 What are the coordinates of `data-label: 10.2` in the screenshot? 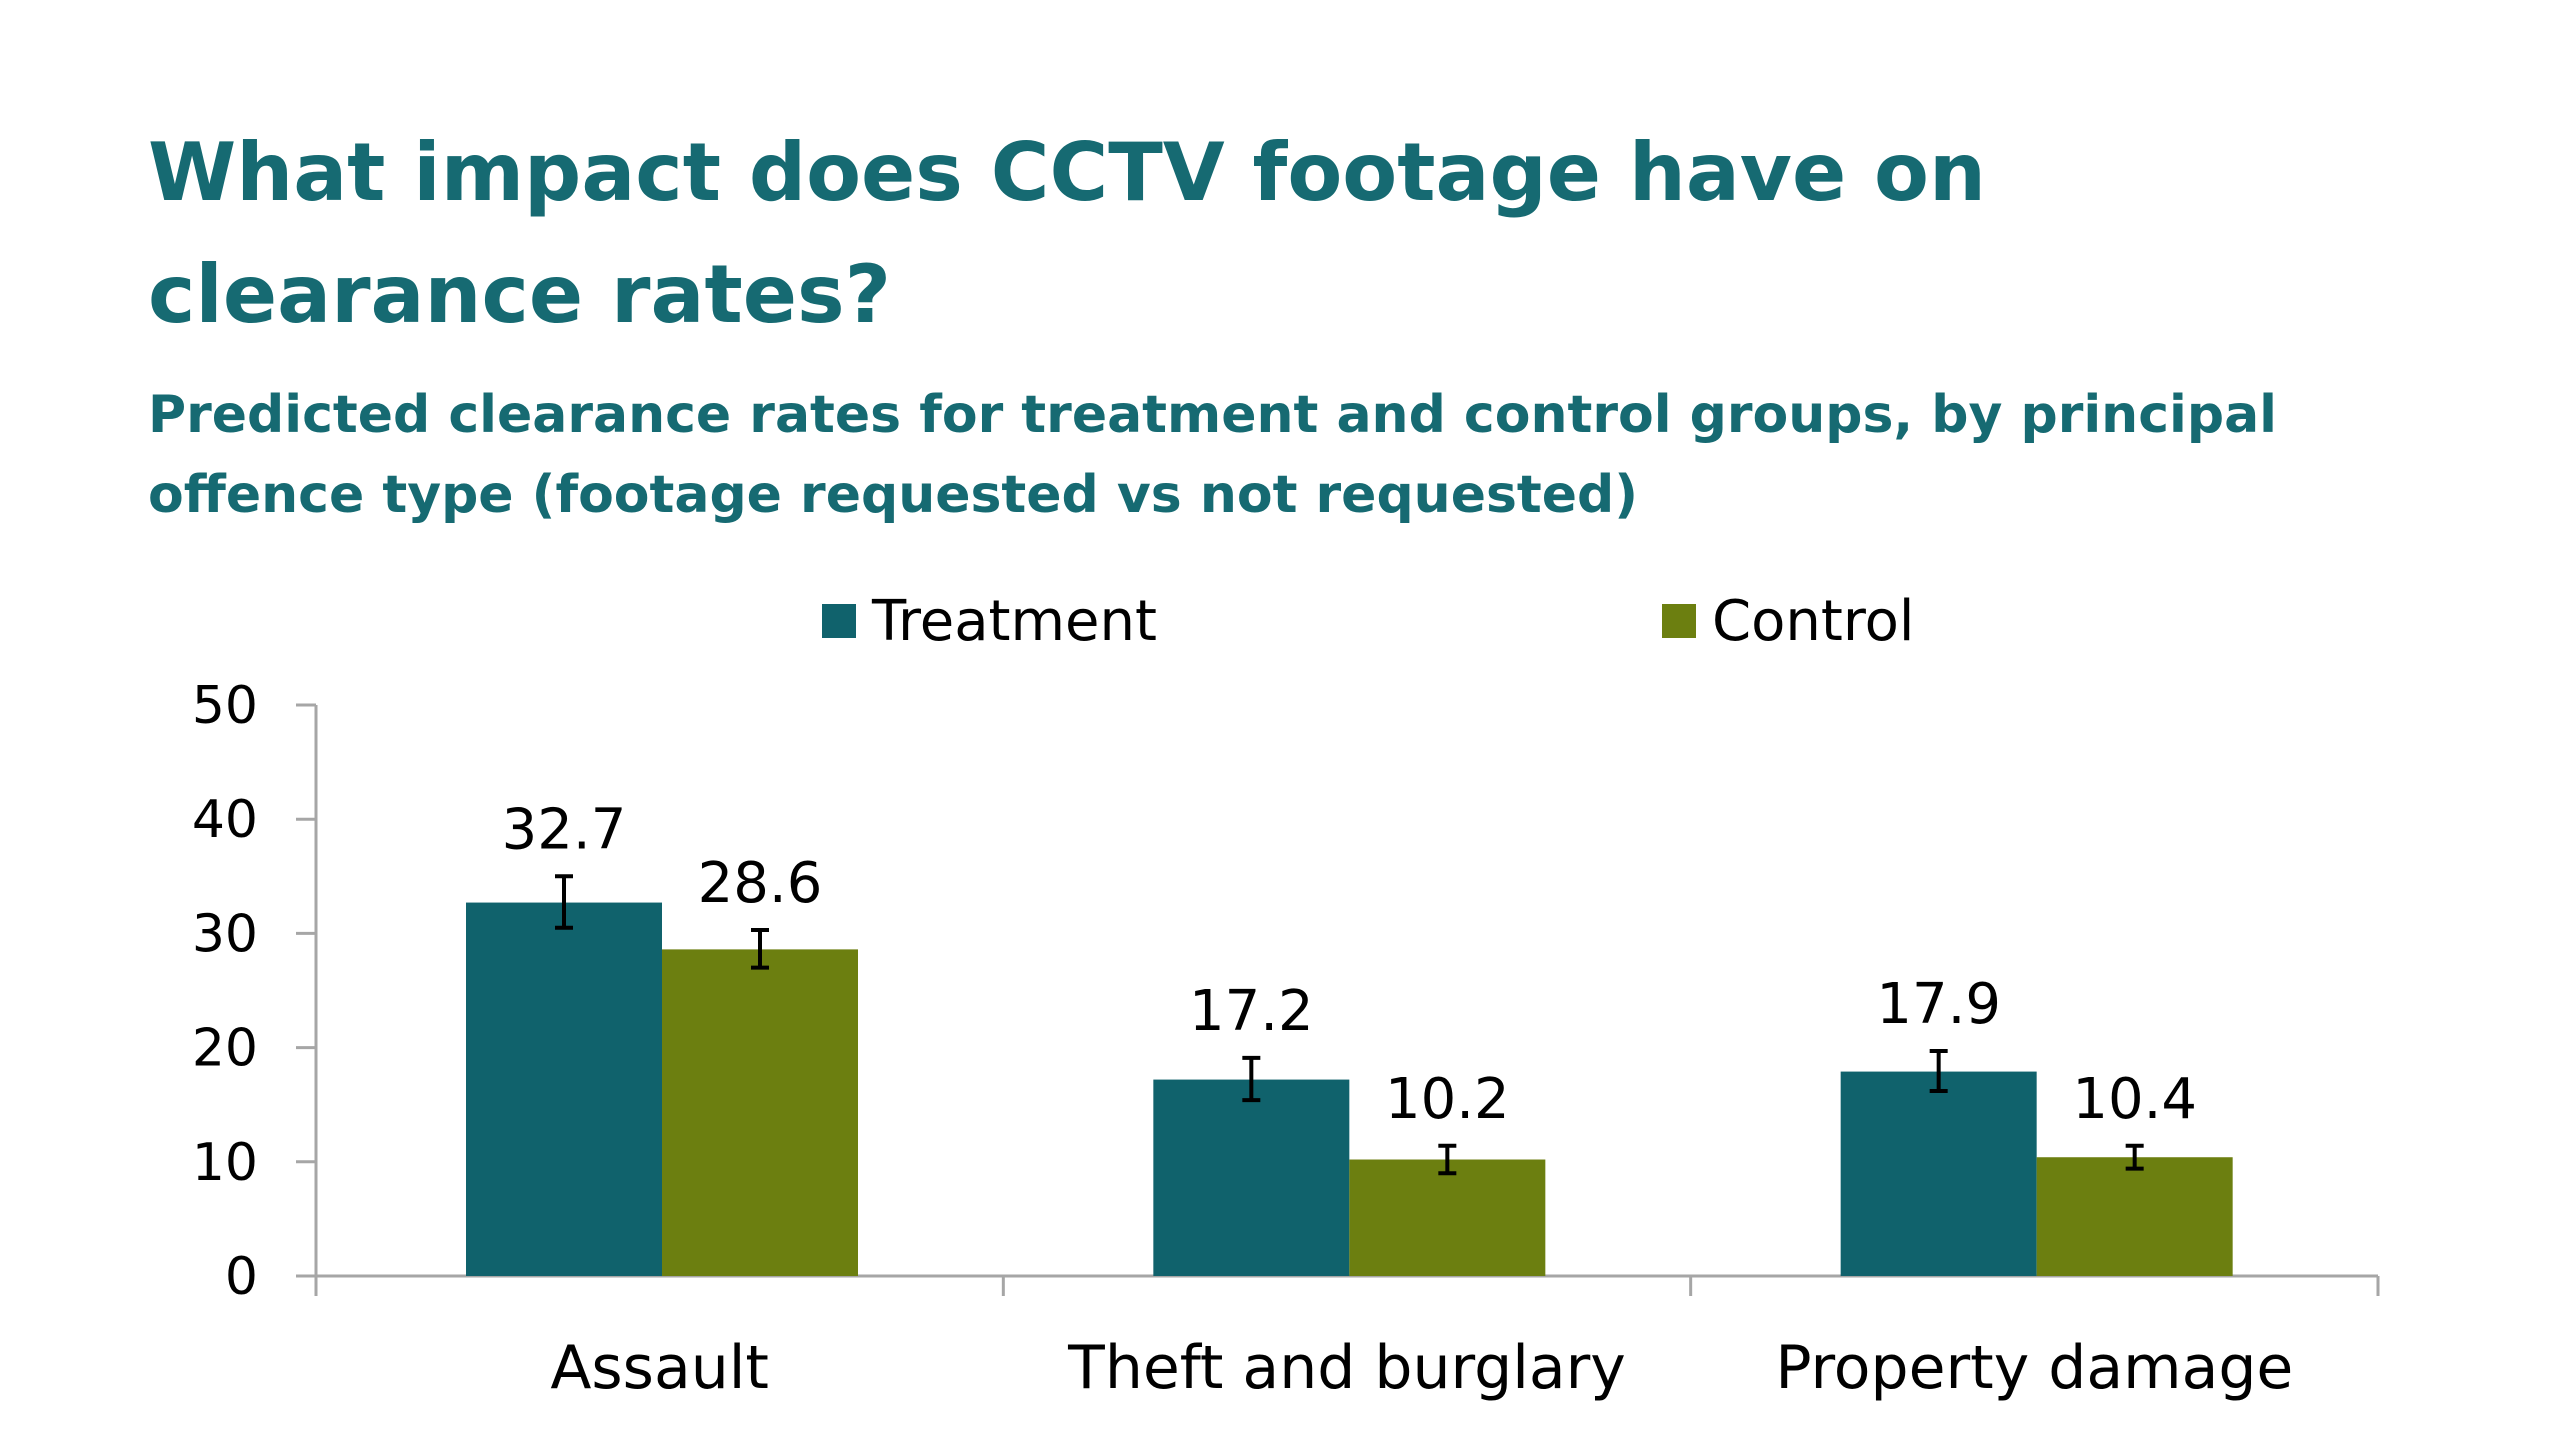 It's located at (1447, 1099).